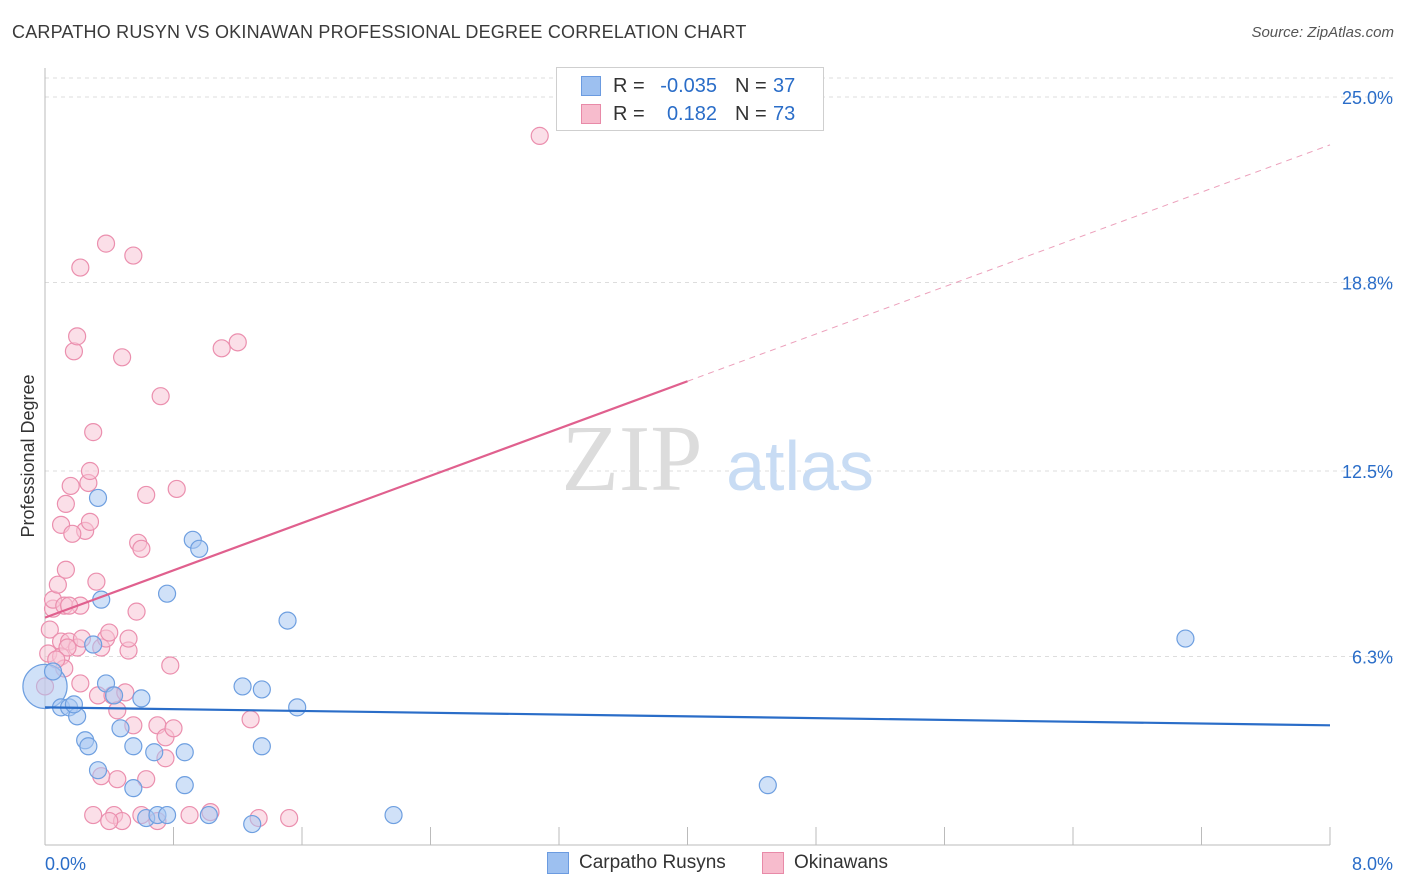 Image resolution: width=1406 pixels, height=892 pixels. I want to click on legend-item-carpatho-rusyns: Carpatho Rusyns, so click(636, 863).